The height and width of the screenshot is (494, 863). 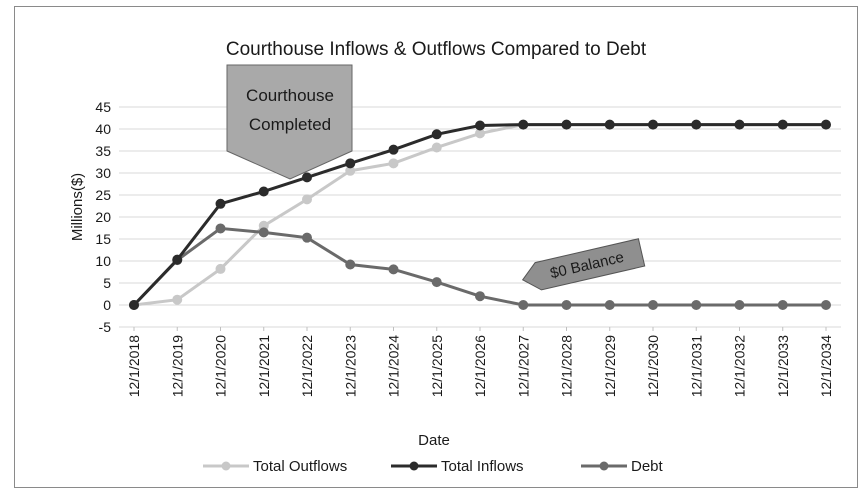 What do you see at coordinates (77, 207) in the screenshot?
I see `y-axis-label: Millions($)` at bounding box center [77, 207].